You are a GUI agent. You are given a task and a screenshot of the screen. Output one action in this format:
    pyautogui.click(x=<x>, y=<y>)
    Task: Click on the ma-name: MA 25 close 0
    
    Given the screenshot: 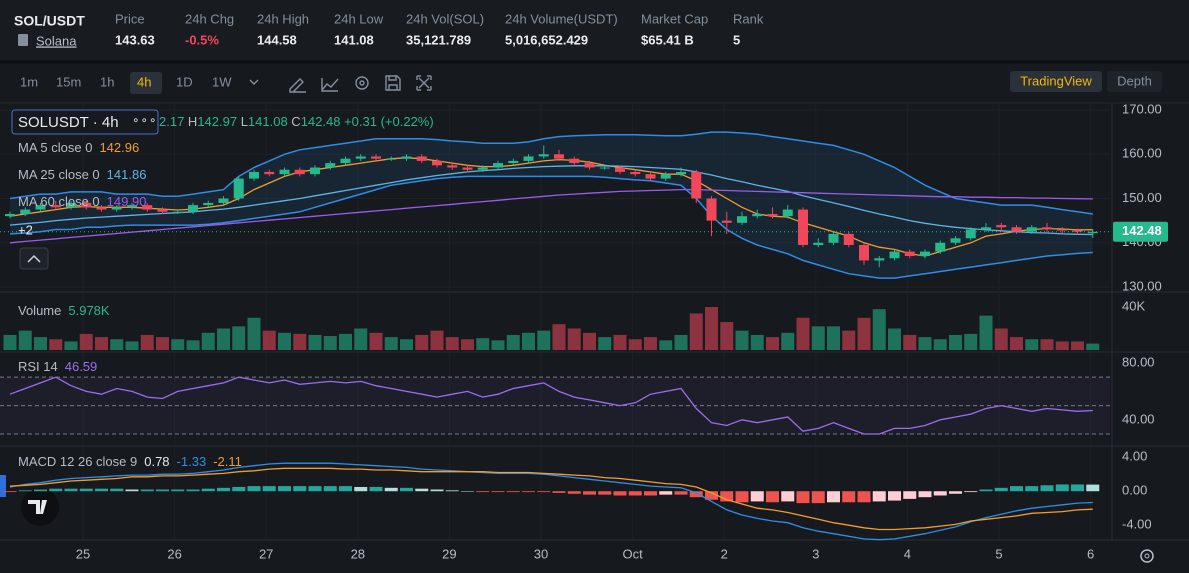 What is the action you would take?
    pyautogui.click(x=59, y=174)
    